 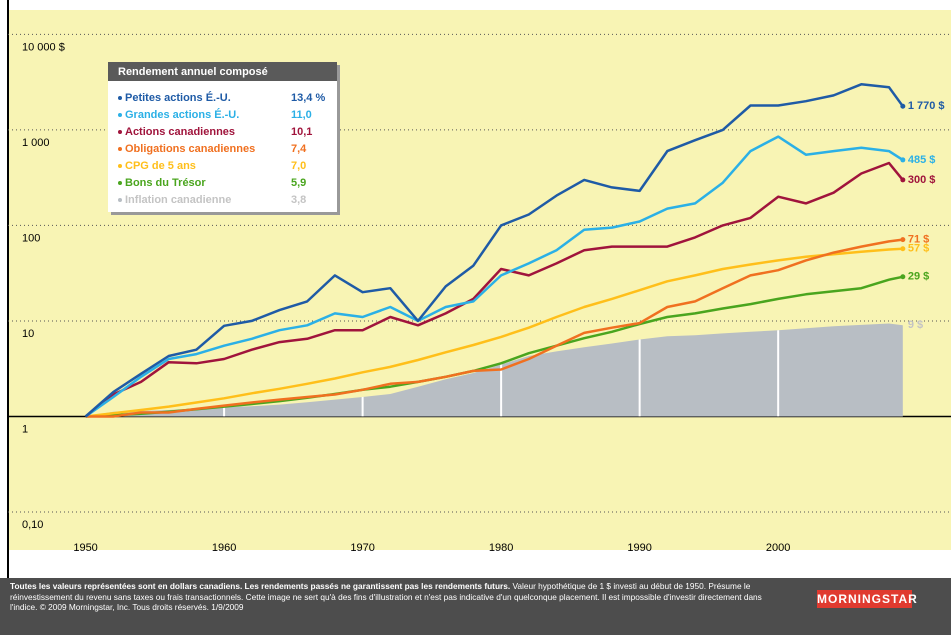 What do you see at coordinates (298, 166) in the screenshot?
I see `legend-rate: 7,0` at bounding box center [298, 166].